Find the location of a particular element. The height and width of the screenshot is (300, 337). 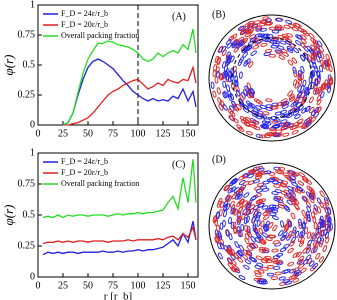

x-tick-label: 25 is located at coordinates (63, 133).